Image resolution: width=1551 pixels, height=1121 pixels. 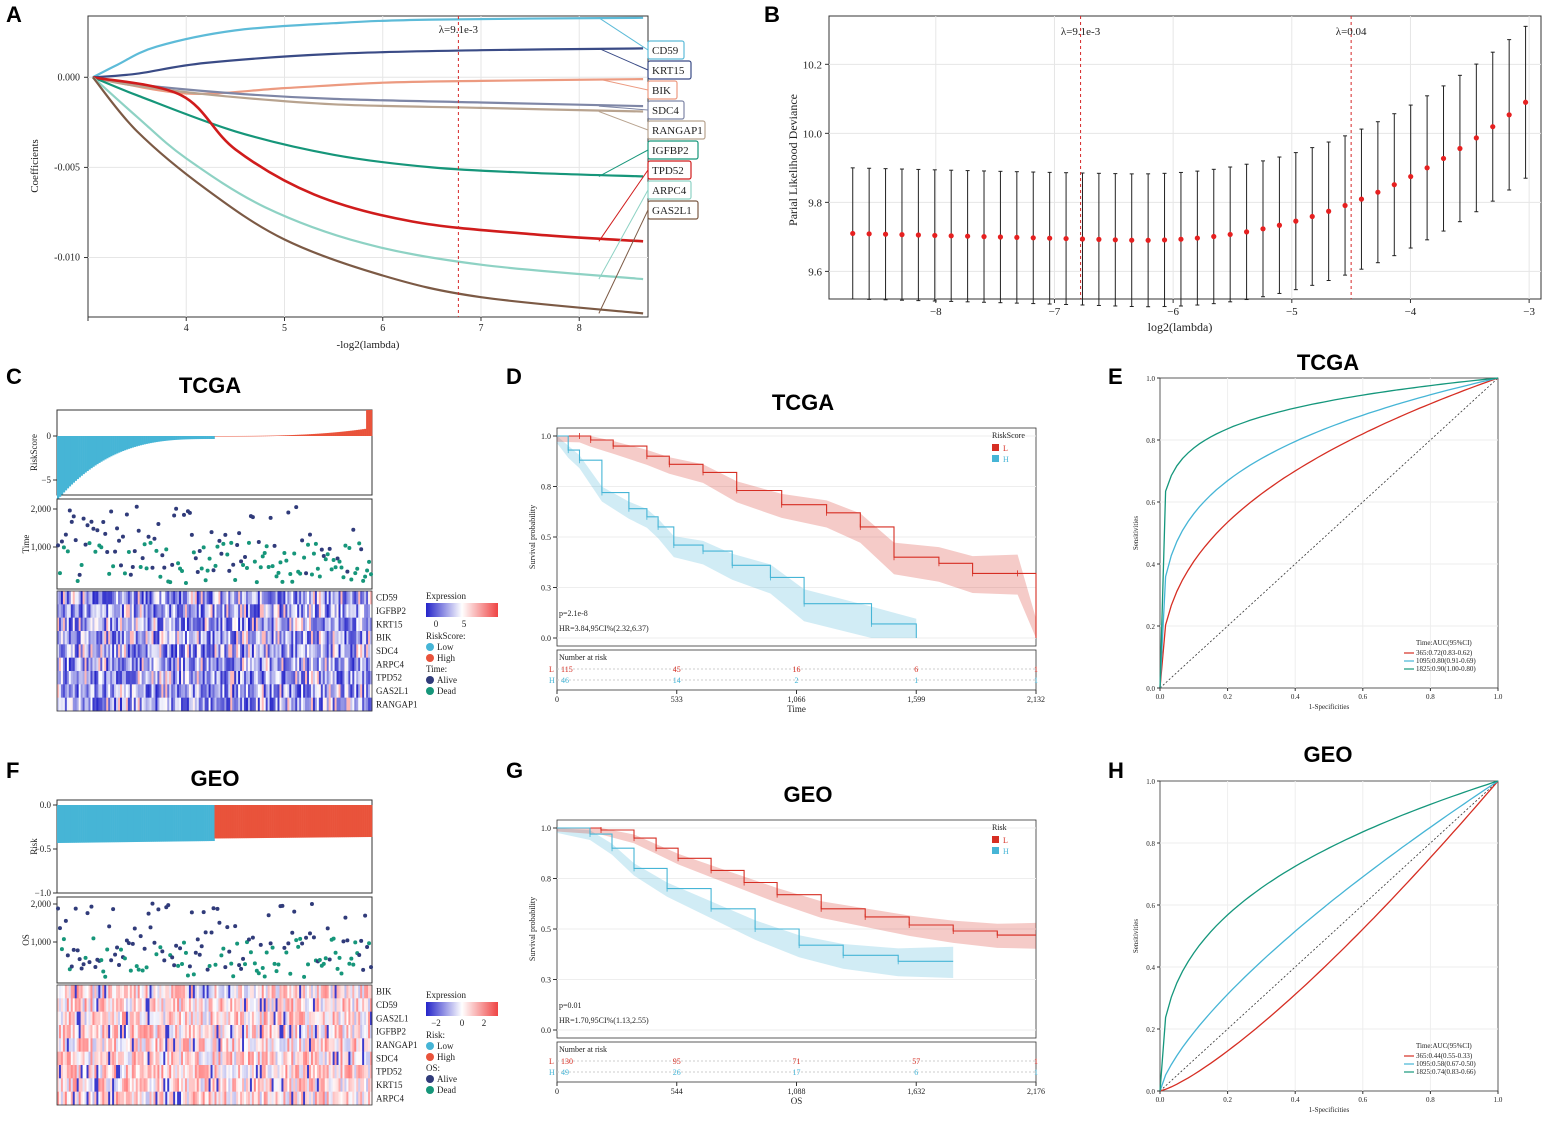 I want to click on y-tick-label: 0.0, so click(x=546, y=1030).